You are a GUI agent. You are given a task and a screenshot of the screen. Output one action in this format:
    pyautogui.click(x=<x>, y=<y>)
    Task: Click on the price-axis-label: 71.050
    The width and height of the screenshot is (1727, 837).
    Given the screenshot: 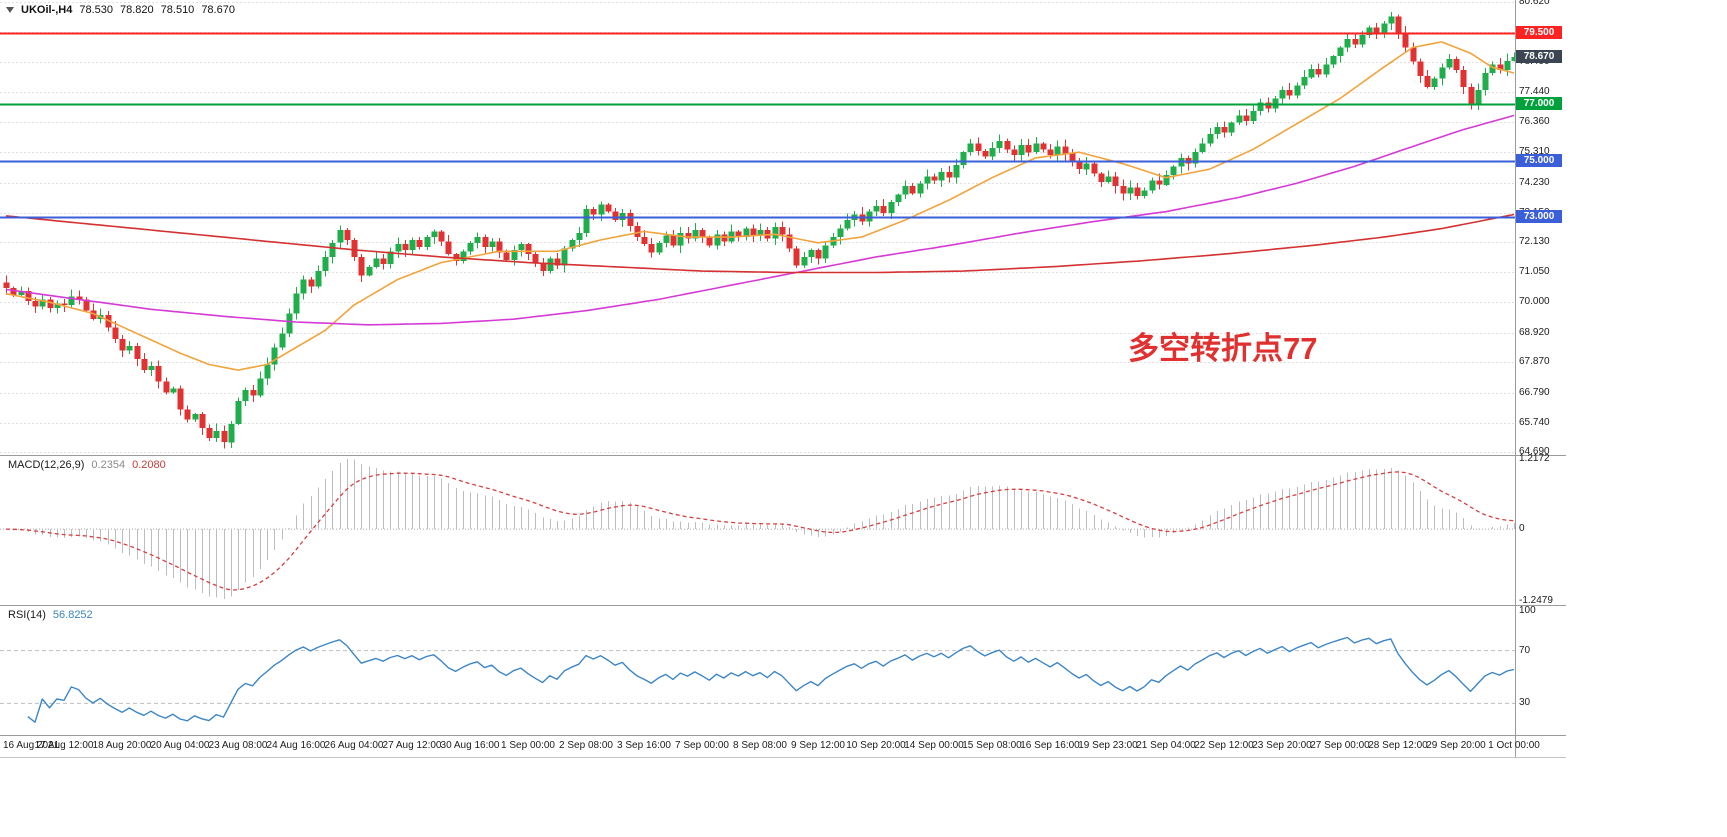 What is the action you would take?
    pyautogui.click(x=1534, y=271)
    